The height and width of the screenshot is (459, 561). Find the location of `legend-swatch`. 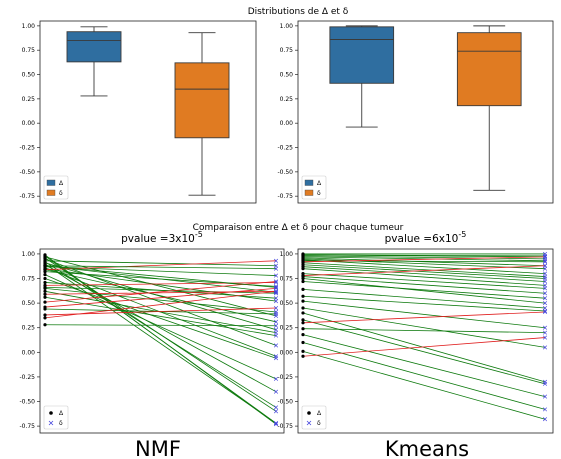

legend-swatch is located at coordinates (309, 182).